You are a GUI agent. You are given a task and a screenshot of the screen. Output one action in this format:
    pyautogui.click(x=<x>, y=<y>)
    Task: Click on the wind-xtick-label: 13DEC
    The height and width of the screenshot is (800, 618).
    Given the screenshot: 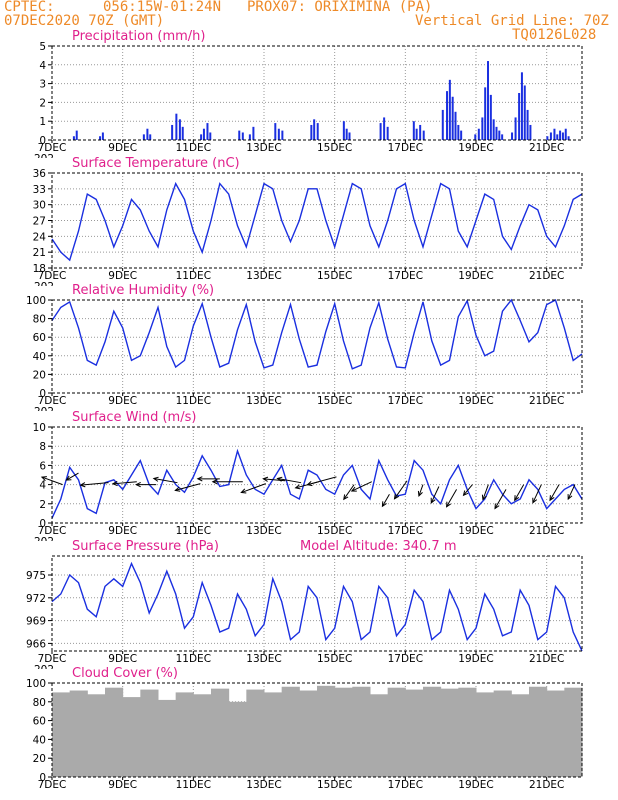 What is the action you would take?
    pyautogui.click(x=263, y=531)
    